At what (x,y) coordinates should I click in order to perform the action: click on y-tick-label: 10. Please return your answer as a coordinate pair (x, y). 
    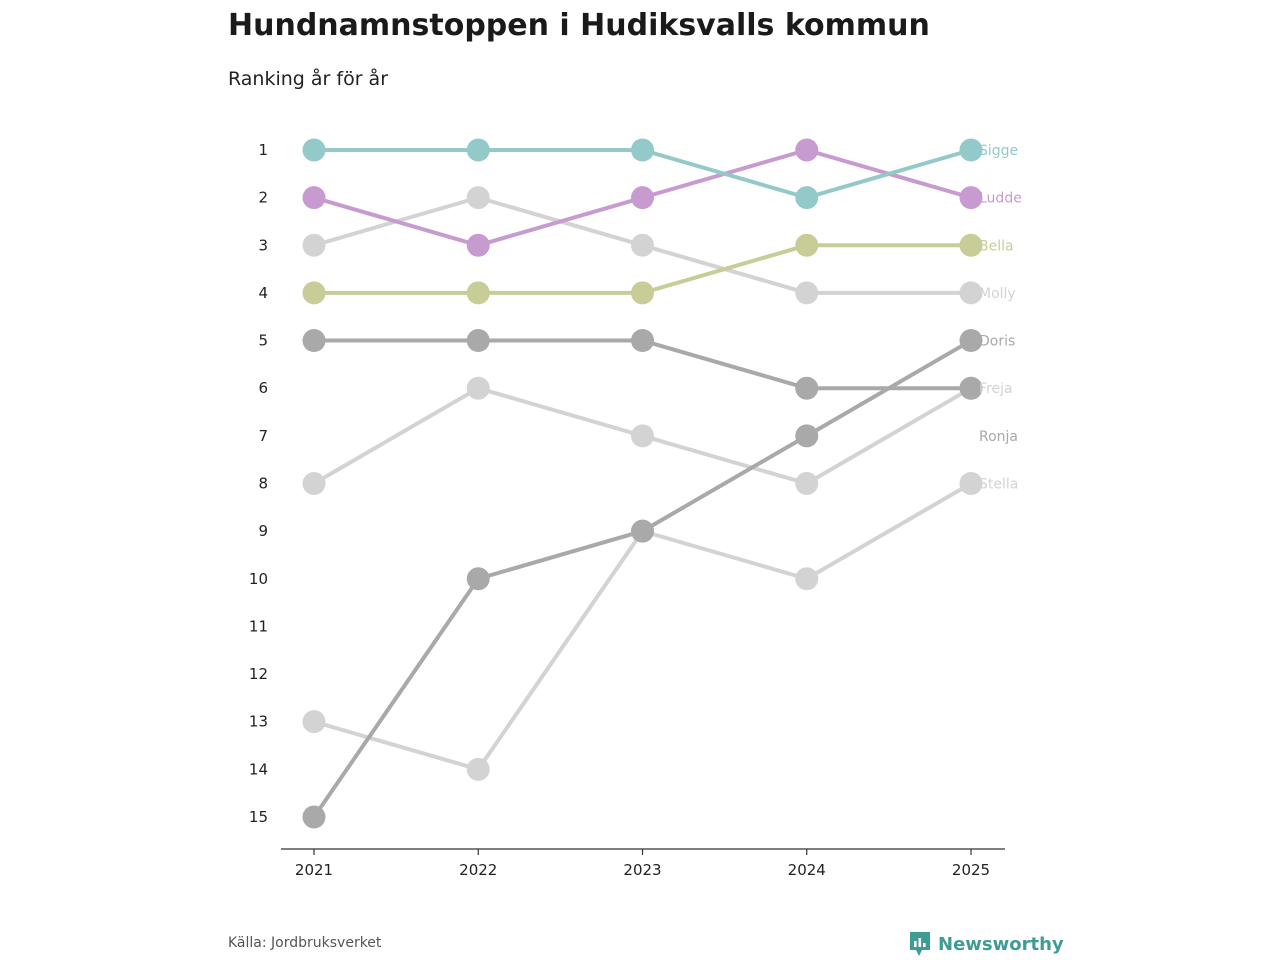
    Looking at the image, I should click on (258, 579).